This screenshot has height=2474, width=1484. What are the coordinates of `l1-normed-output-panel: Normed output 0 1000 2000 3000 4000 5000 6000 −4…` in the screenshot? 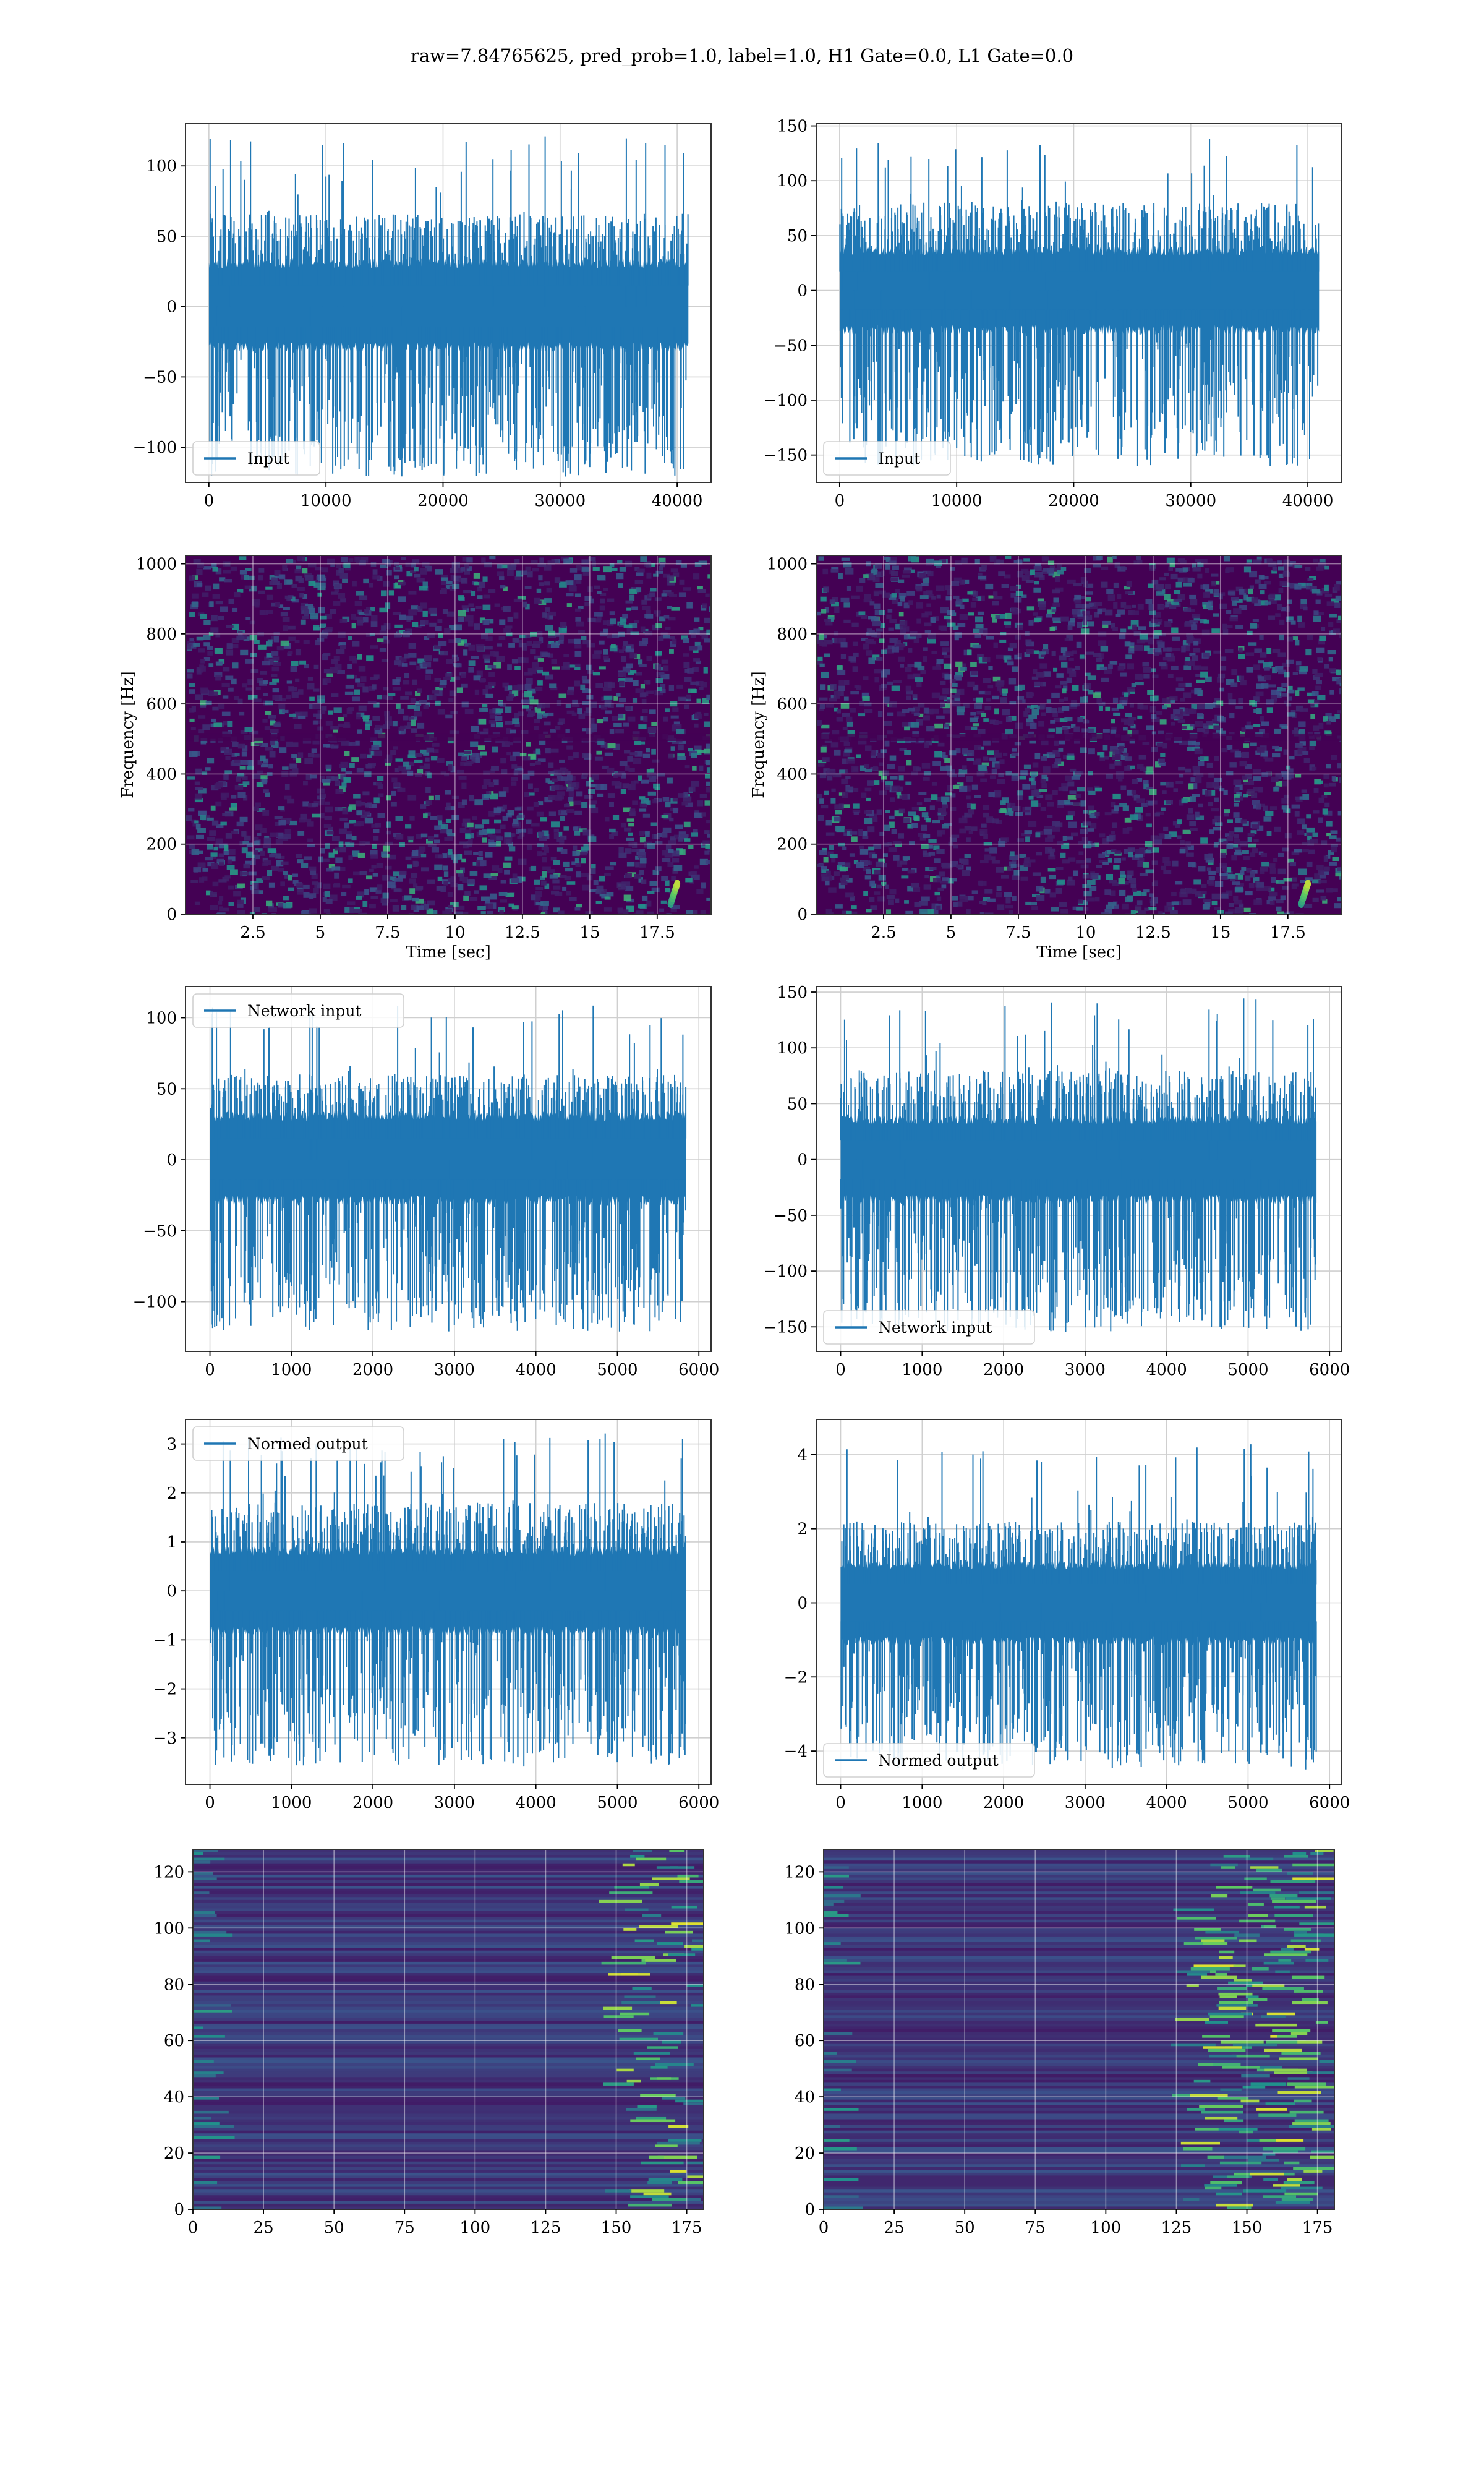 It's located at (1067, 1615).